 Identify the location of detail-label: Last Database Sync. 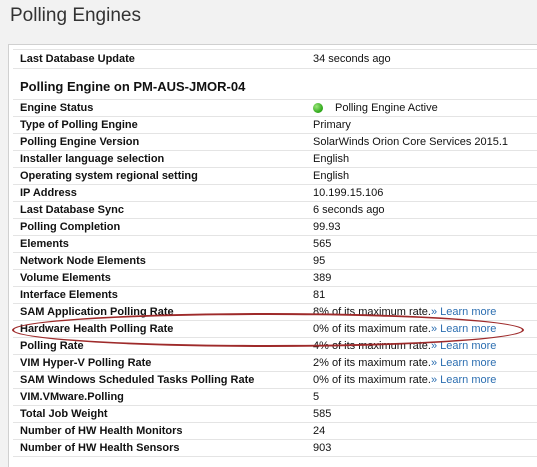
(72, 210).